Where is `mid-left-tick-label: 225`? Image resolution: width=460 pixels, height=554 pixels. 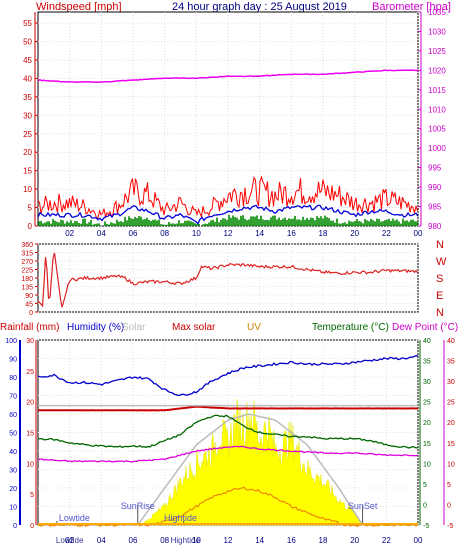 mid-left-tick-label: 225 is located at coordinates (27, 271).